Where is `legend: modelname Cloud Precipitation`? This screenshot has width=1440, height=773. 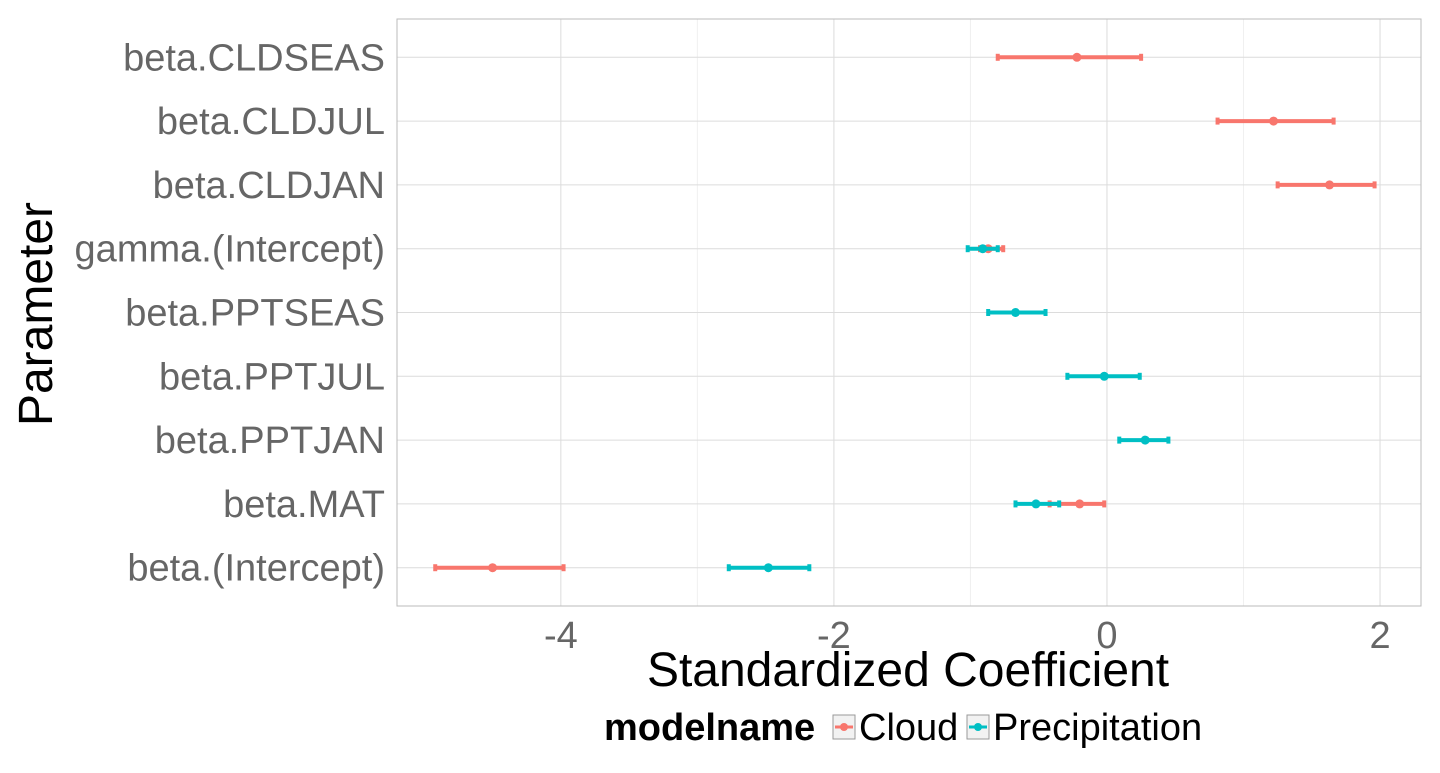
legend: modelname Cloud Precipitation is located at coordinates (903, 728).